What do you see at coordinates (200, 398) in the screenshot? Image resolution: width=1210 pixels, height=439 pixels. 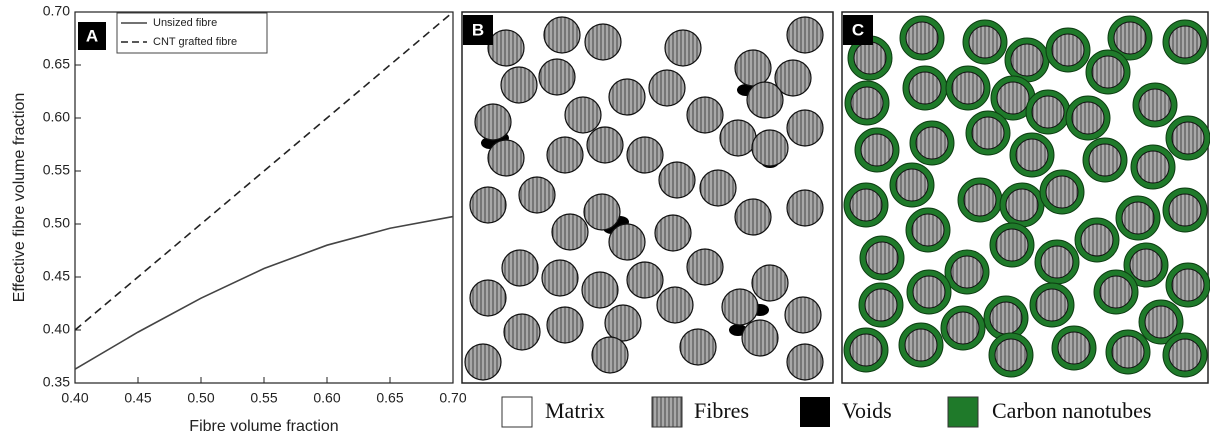 I see `x-tick-label: 0.50` at bounding box center [200, 398].